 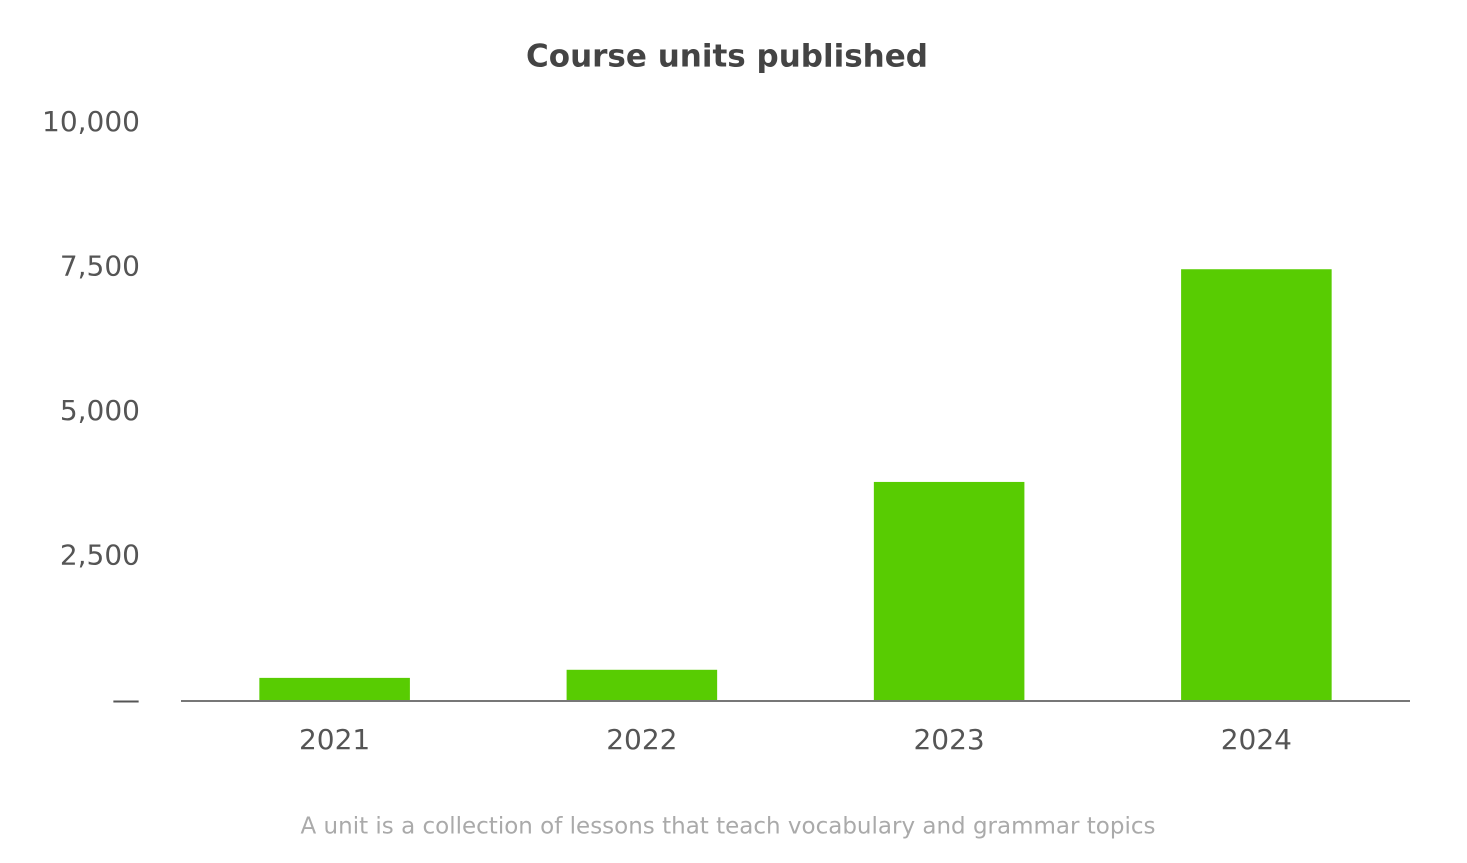 I want to click on x-tick-label: 2022, so click(x=641, y=739).